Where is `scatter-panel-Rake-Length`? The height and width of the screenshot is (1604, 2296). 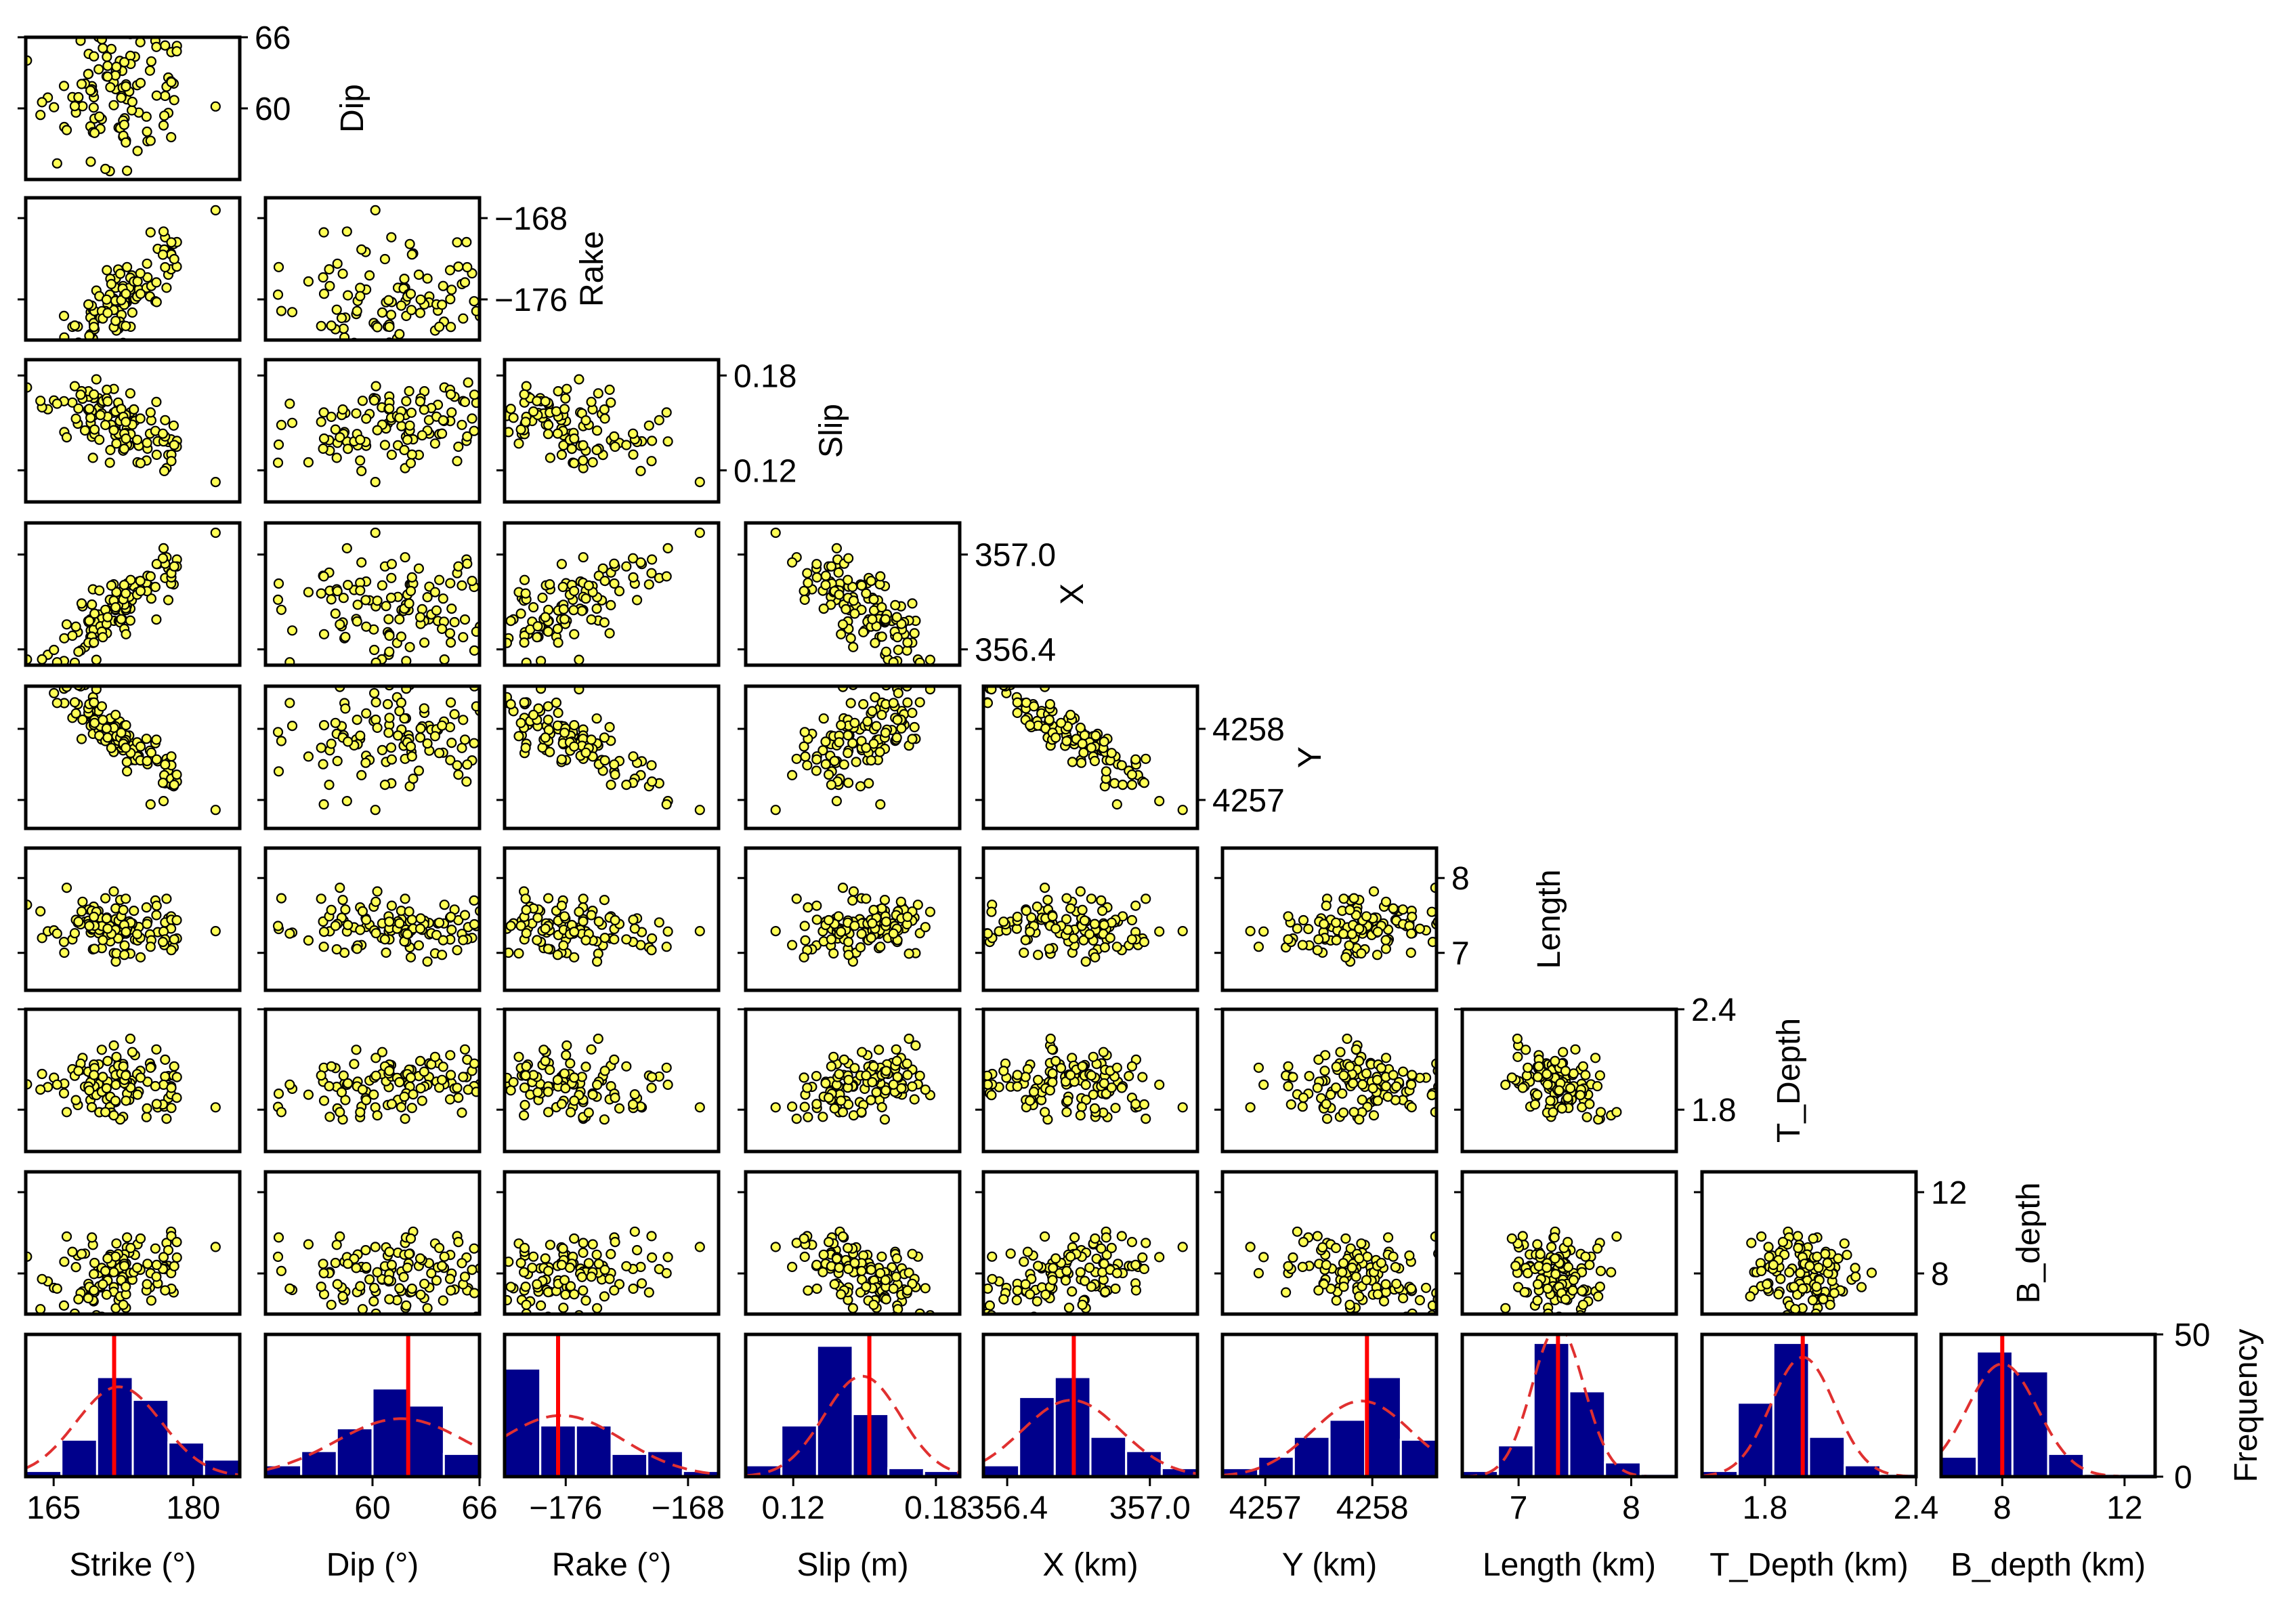
scatter-panel-Rake-Length is located at coordinates (608, 919).